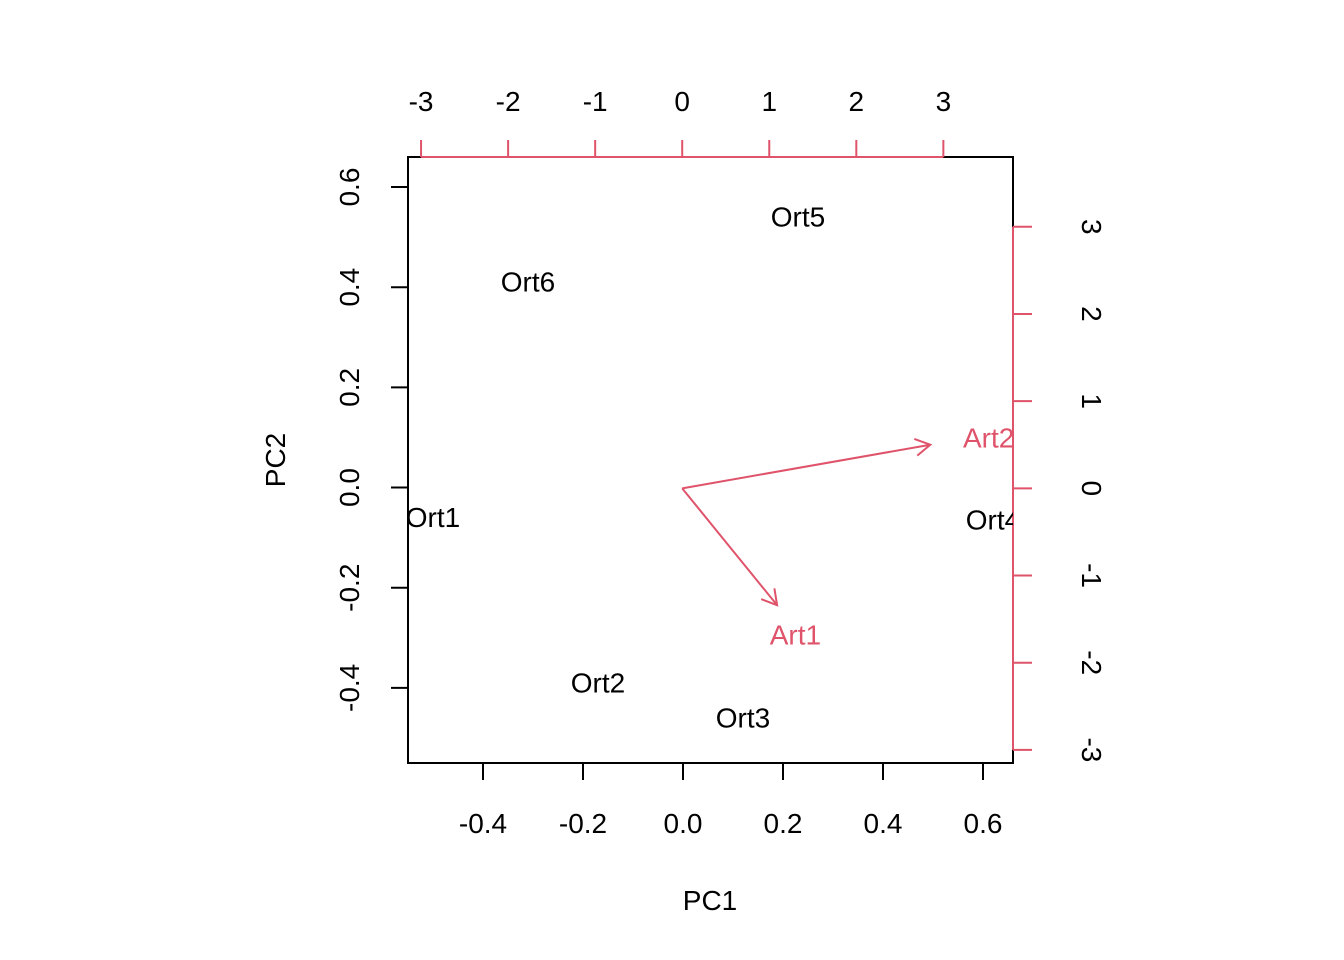 The image size is (1344, 960). What do you see at coordinates (1091, 401) in the screenshot?
I see `right-tick-label: 1` at bounding box center [1091, 401].